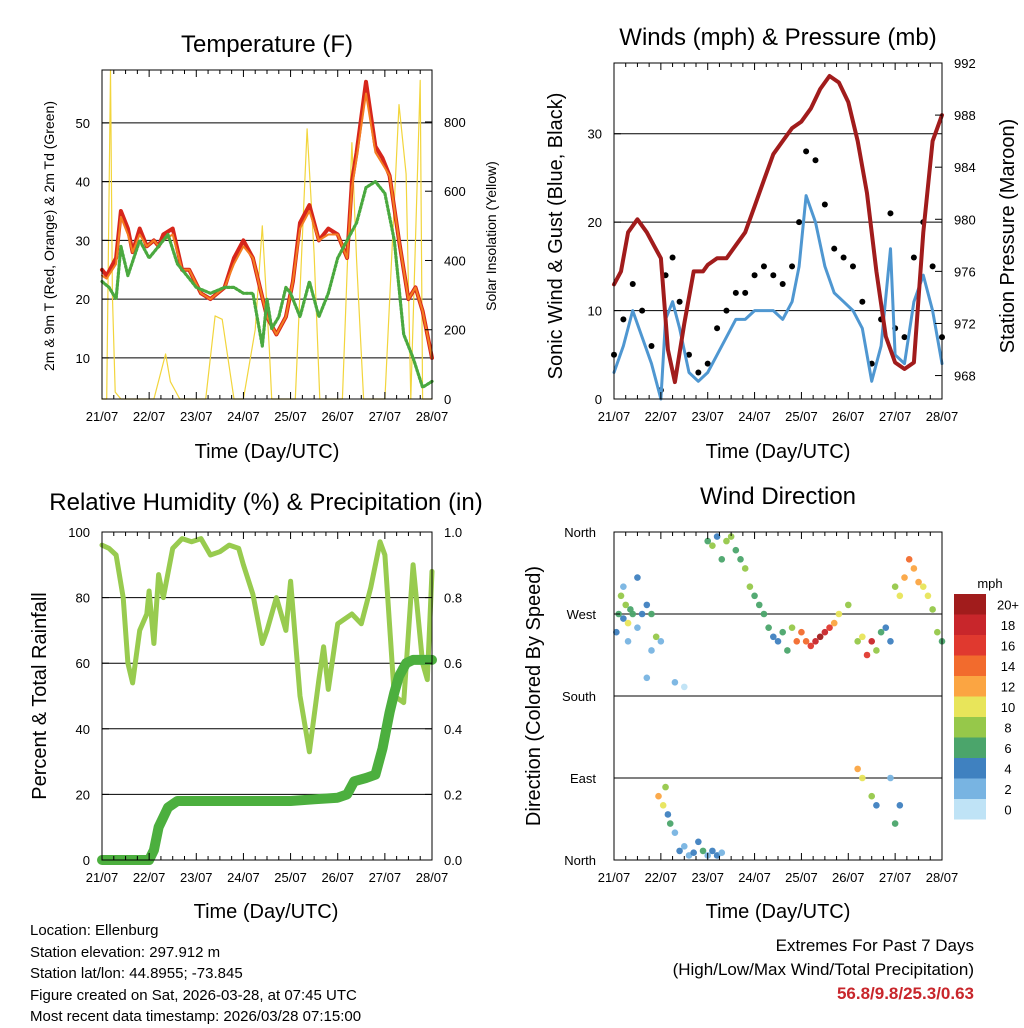 This screenshot has height=1028, width=1024. Describe the element at coordinates (965, 271) in the screenshot. I see `wind-right-tick-label-2: 976` at that location.